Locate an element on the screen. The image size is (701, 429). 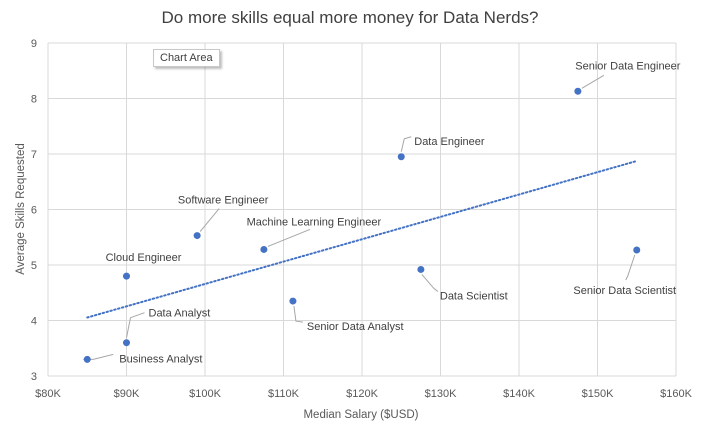
point-label: Cloud Engineer is located at coordinates (144, 258).